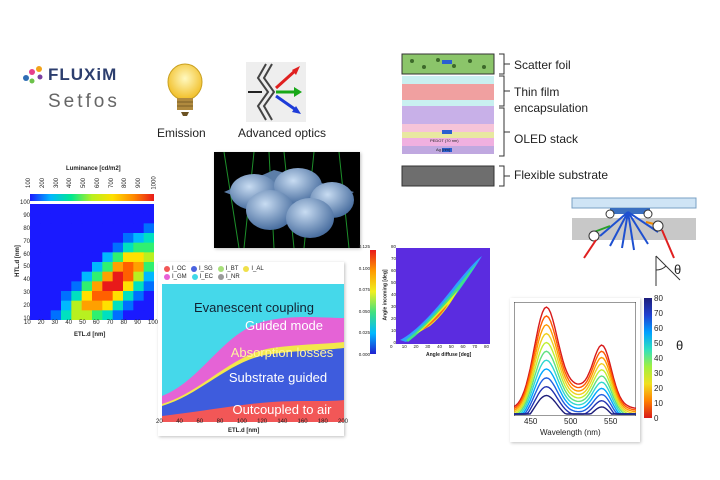 The height and width of the screenshot is (480, 720). I want to click on legend-label: I_SG, so click(206, 269).